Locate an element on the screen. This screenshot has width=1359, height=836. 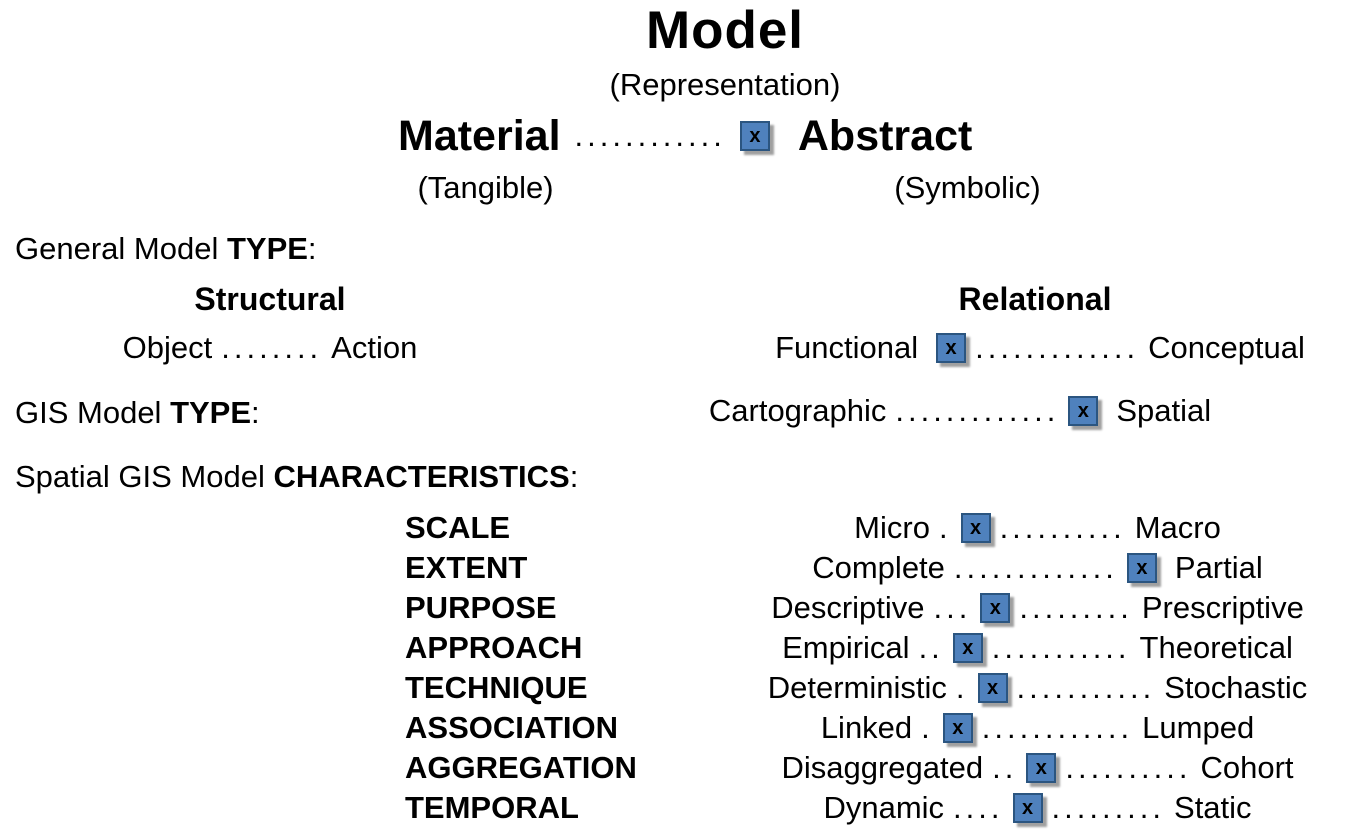
spectrum-right-label: Lumped is located at coordinates (1198, 727).